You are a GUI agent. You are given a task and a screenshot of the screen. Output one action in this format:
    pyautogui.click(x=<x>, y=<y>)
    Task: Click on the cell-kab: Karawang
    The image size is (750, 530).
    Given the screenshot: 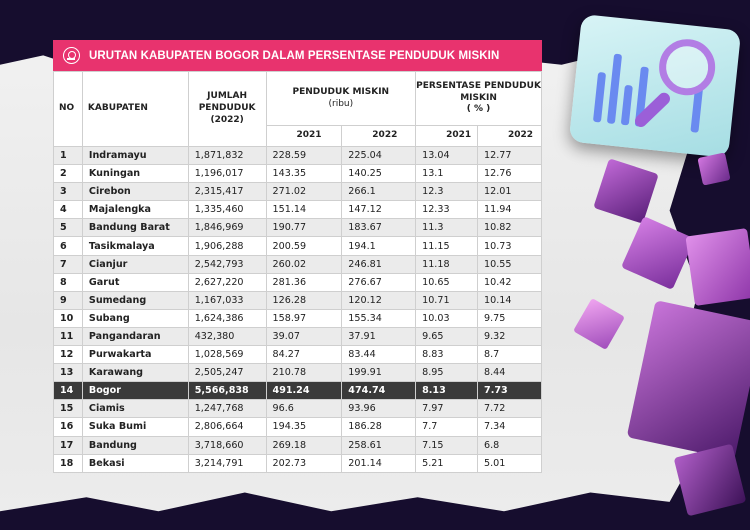 What is the action you would take?
    pyautogui.click(x=135, y=373)
    